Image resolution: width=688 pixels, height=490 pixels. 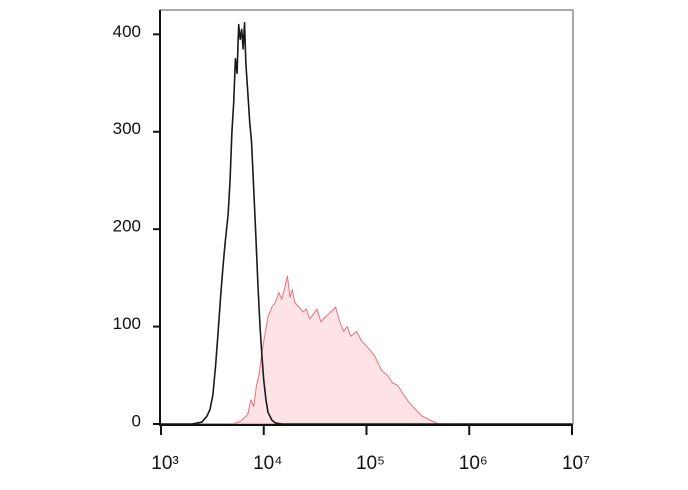 What do you see at coordinates (127, 226) in the screenshot?
I see `y-tick-label: 200` at bounding box center [127, 226].